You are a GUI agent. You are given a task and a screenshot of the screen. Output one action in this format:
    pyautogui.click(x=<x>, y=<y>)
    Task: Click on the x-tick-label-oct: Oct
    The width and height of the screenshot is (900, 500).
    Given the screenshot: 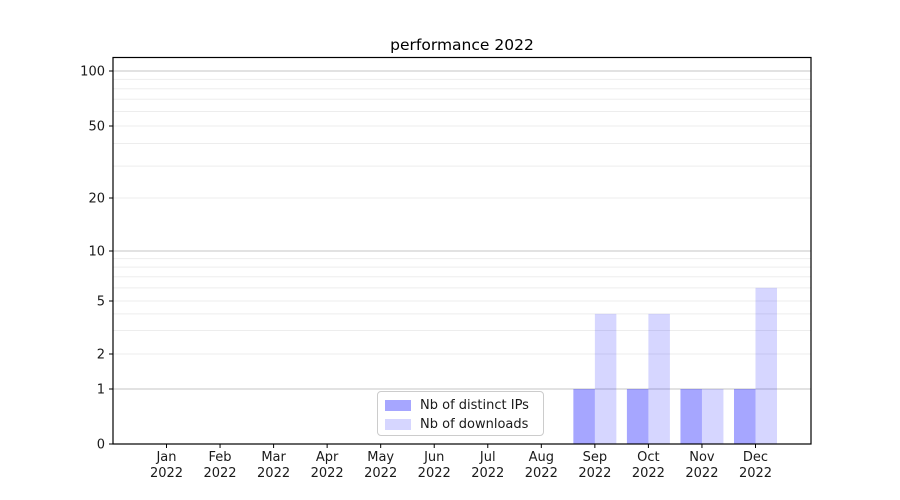 What is the action you would take?
    pyautogui.click(x=648, y=457)
    